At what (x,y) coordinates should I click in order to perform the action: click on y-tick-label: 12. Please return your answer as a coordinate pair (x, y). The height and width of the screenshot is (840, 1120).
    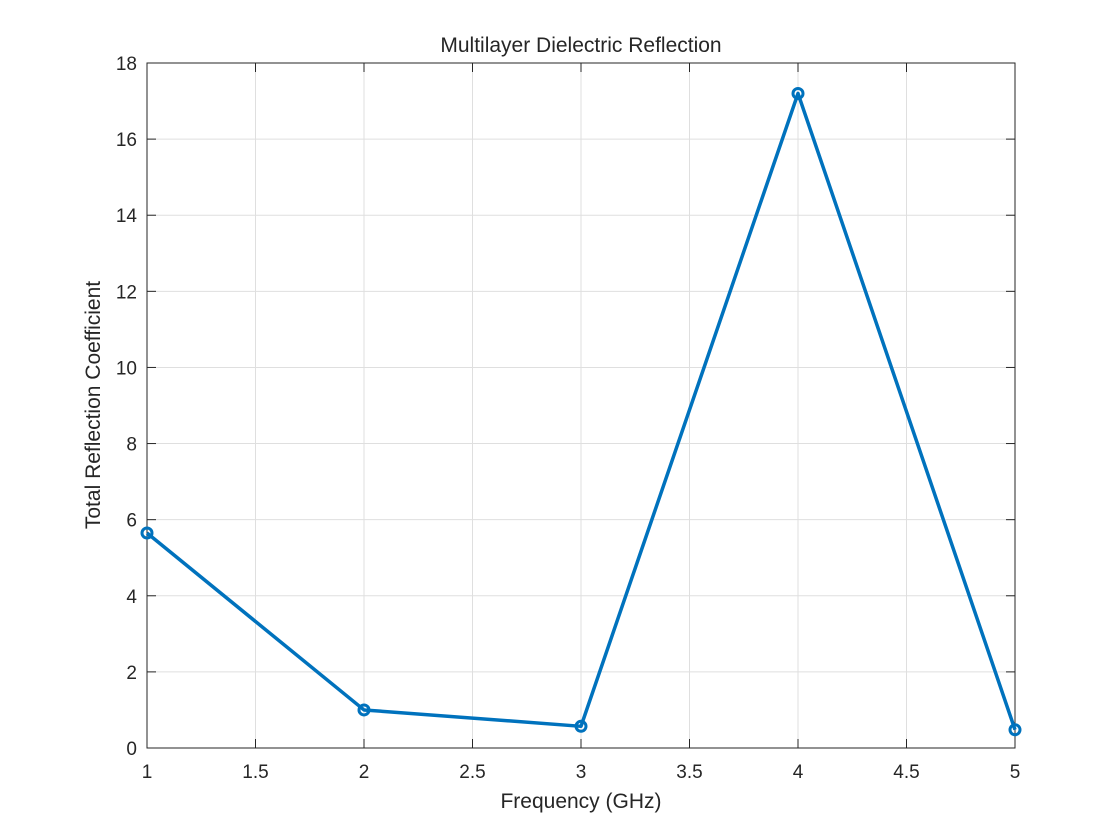
    Looking at the image, I should click on (126, 292).